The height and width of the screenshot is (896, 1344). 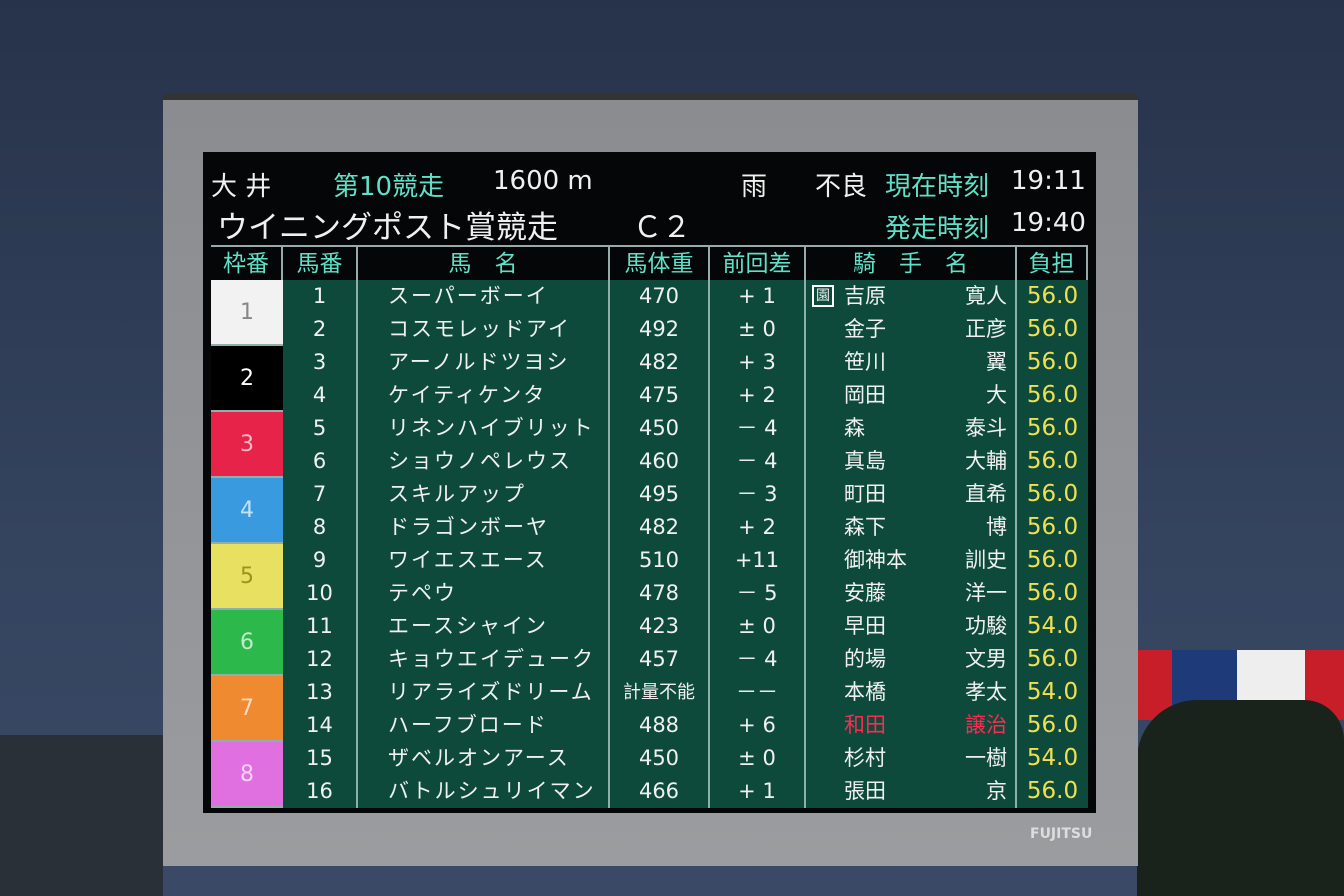 What do you see at coordinates (1052, 264) in the screenshot?
I see `column-header: 負担` at bounding box center [1052, 264].